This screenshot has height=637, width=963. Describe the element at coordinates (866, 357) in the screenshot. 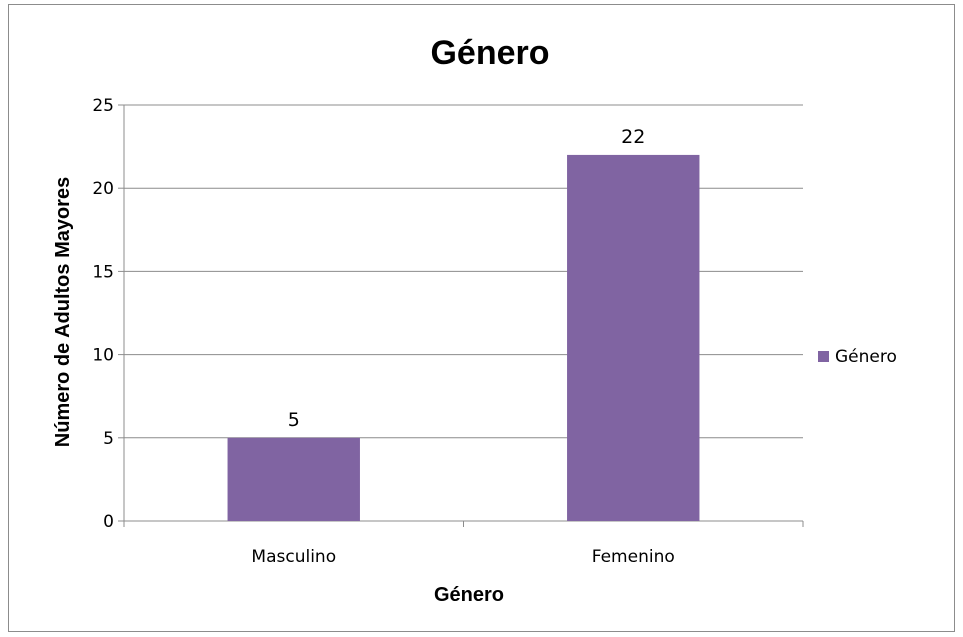

I see `legend-label: Género` at that location.